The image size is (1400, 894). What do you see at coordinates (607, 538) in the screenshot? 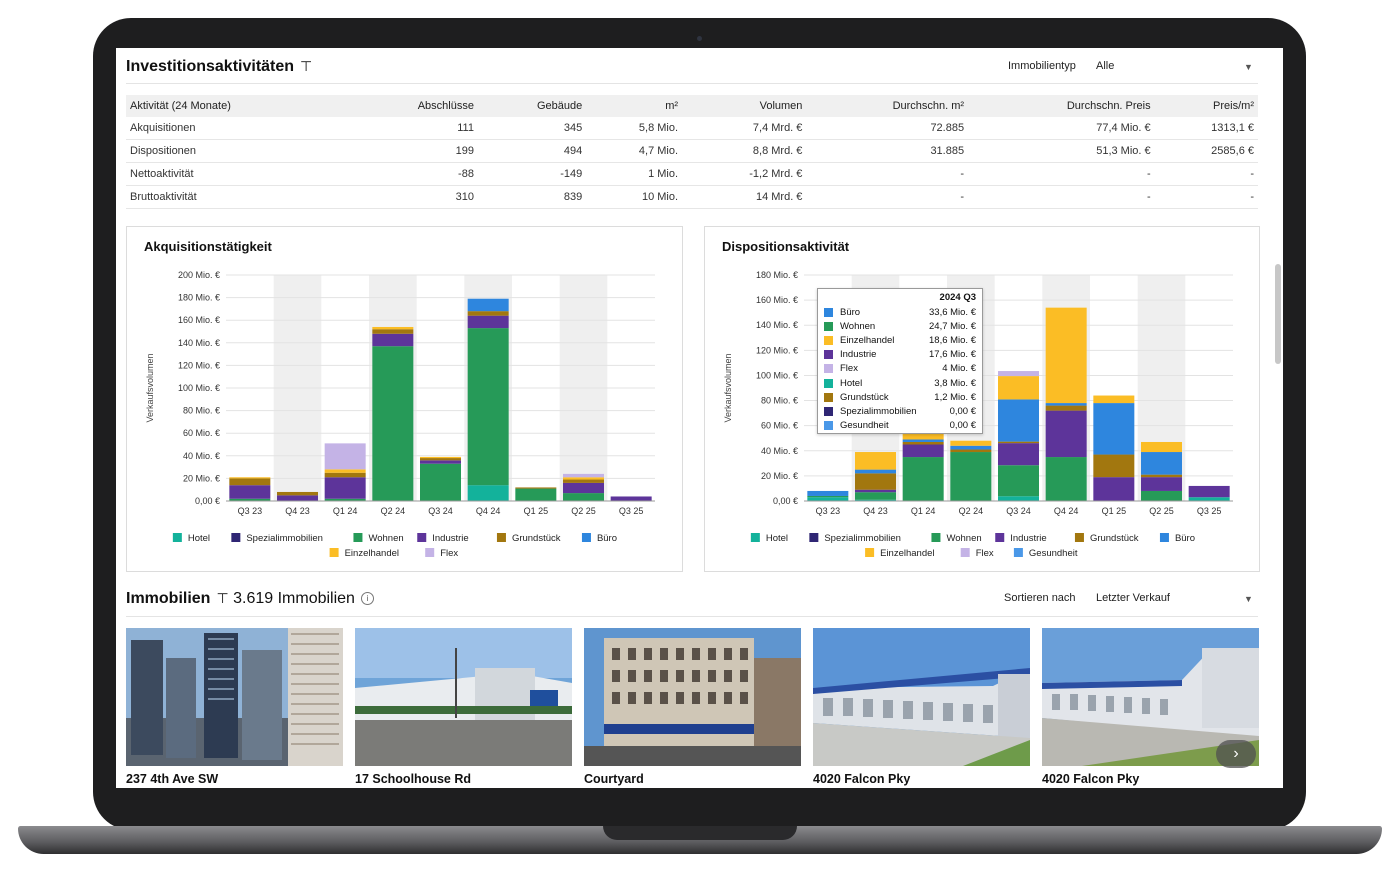
I see `legend-label: Büro` at bounding box center [607, 538].